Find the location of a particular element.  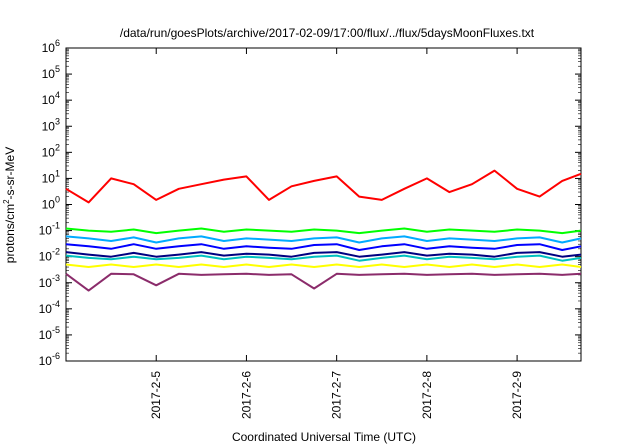

y-tick-label: 10⁻⁶ is located at coordinates (49, 359).